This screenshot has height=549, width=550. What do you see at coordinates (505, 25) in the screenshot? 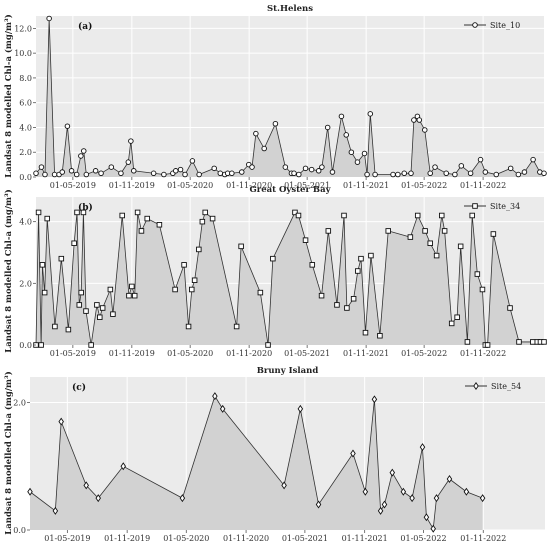
I see `legend-label: Site_10` at bounding box center [505, 25].